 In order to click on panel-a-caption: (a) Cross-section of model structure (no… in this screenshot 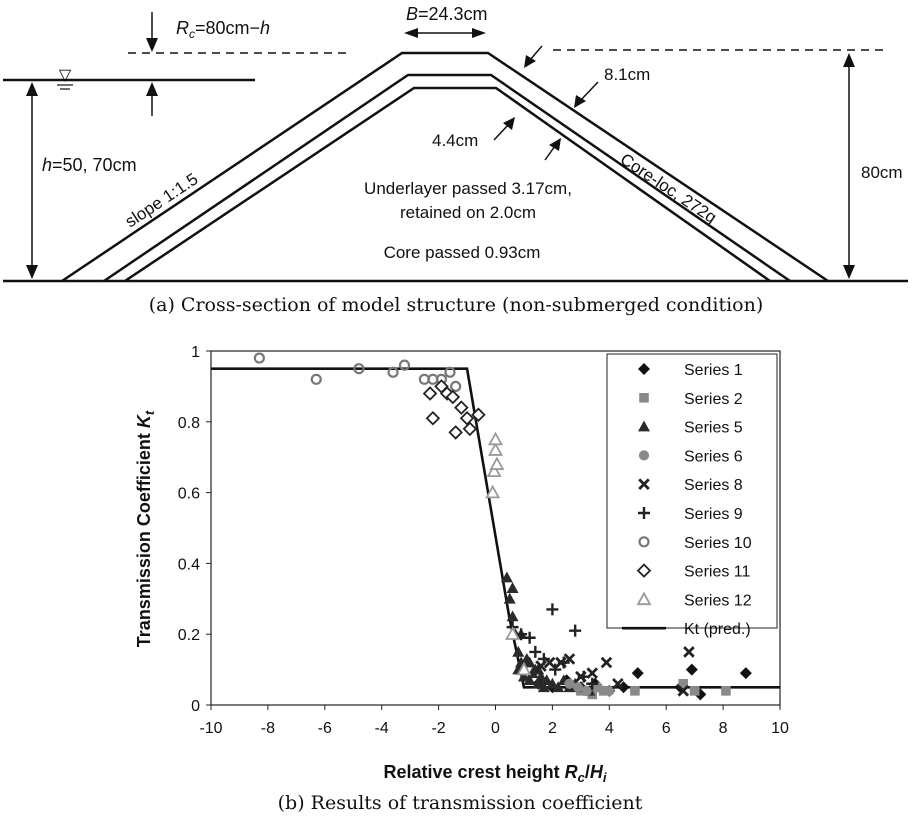, I will do `click(456, 305)`.